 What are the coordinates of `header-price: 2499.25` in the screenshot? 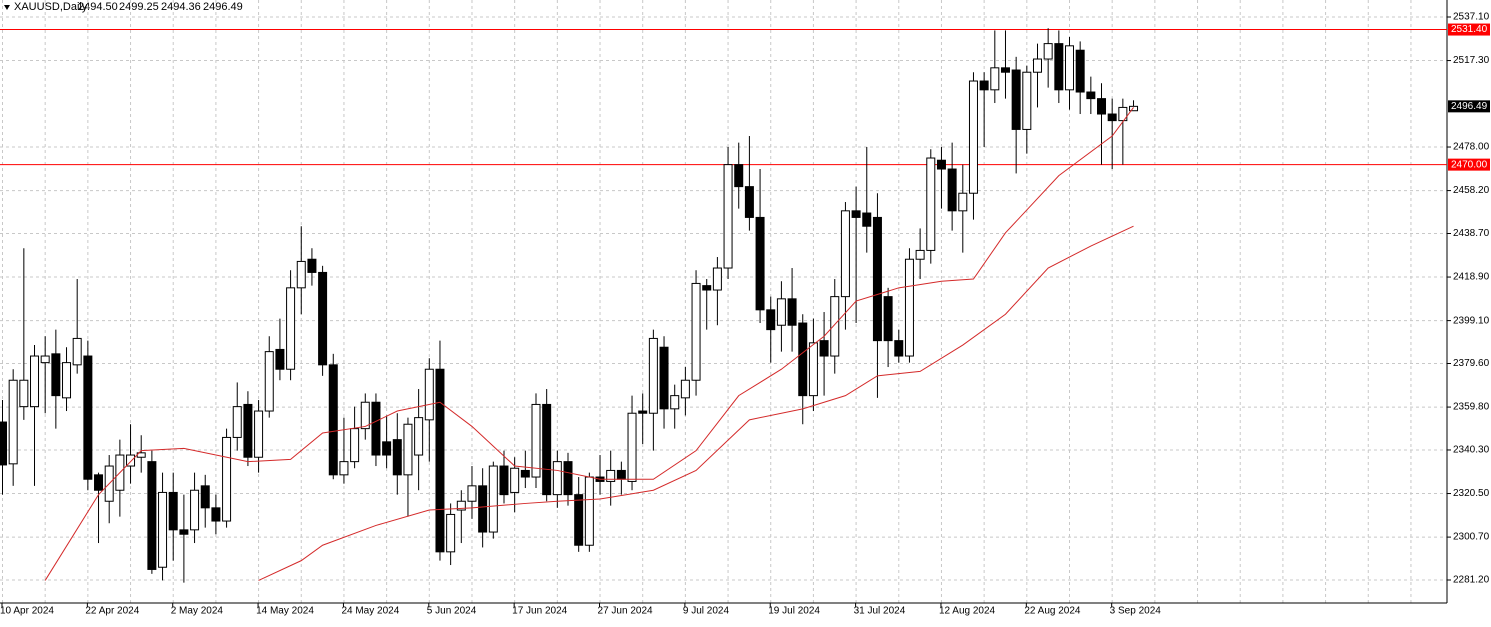 It's located at (139, 7).